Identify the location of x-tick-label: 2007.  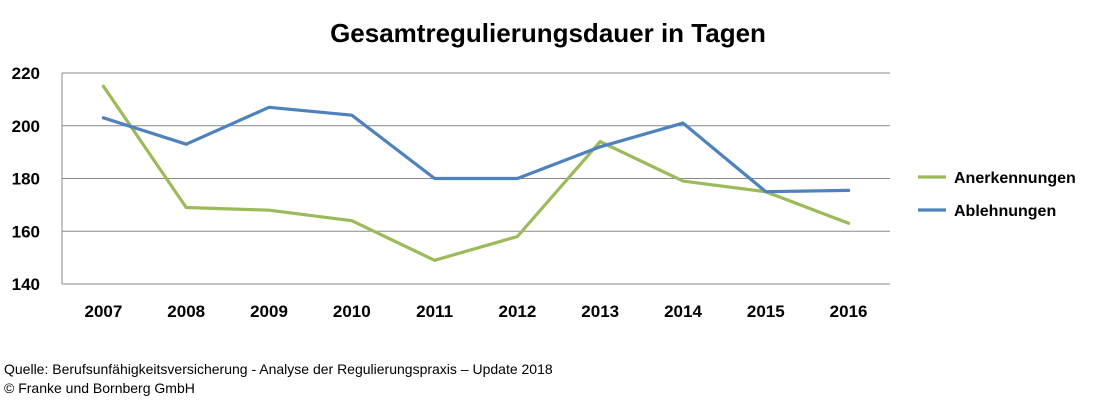
(103, 311).